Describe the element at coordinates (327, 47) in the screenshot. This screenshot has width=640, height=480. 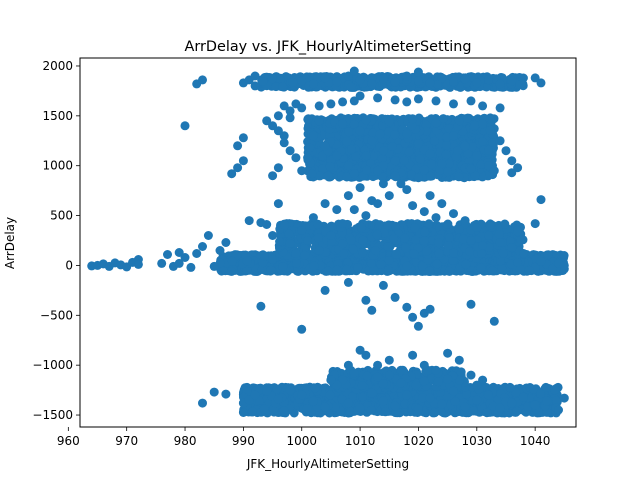
I see `chart-title: ArrDelay vs. JFK_HourlyAltimeterSetting` at that location.